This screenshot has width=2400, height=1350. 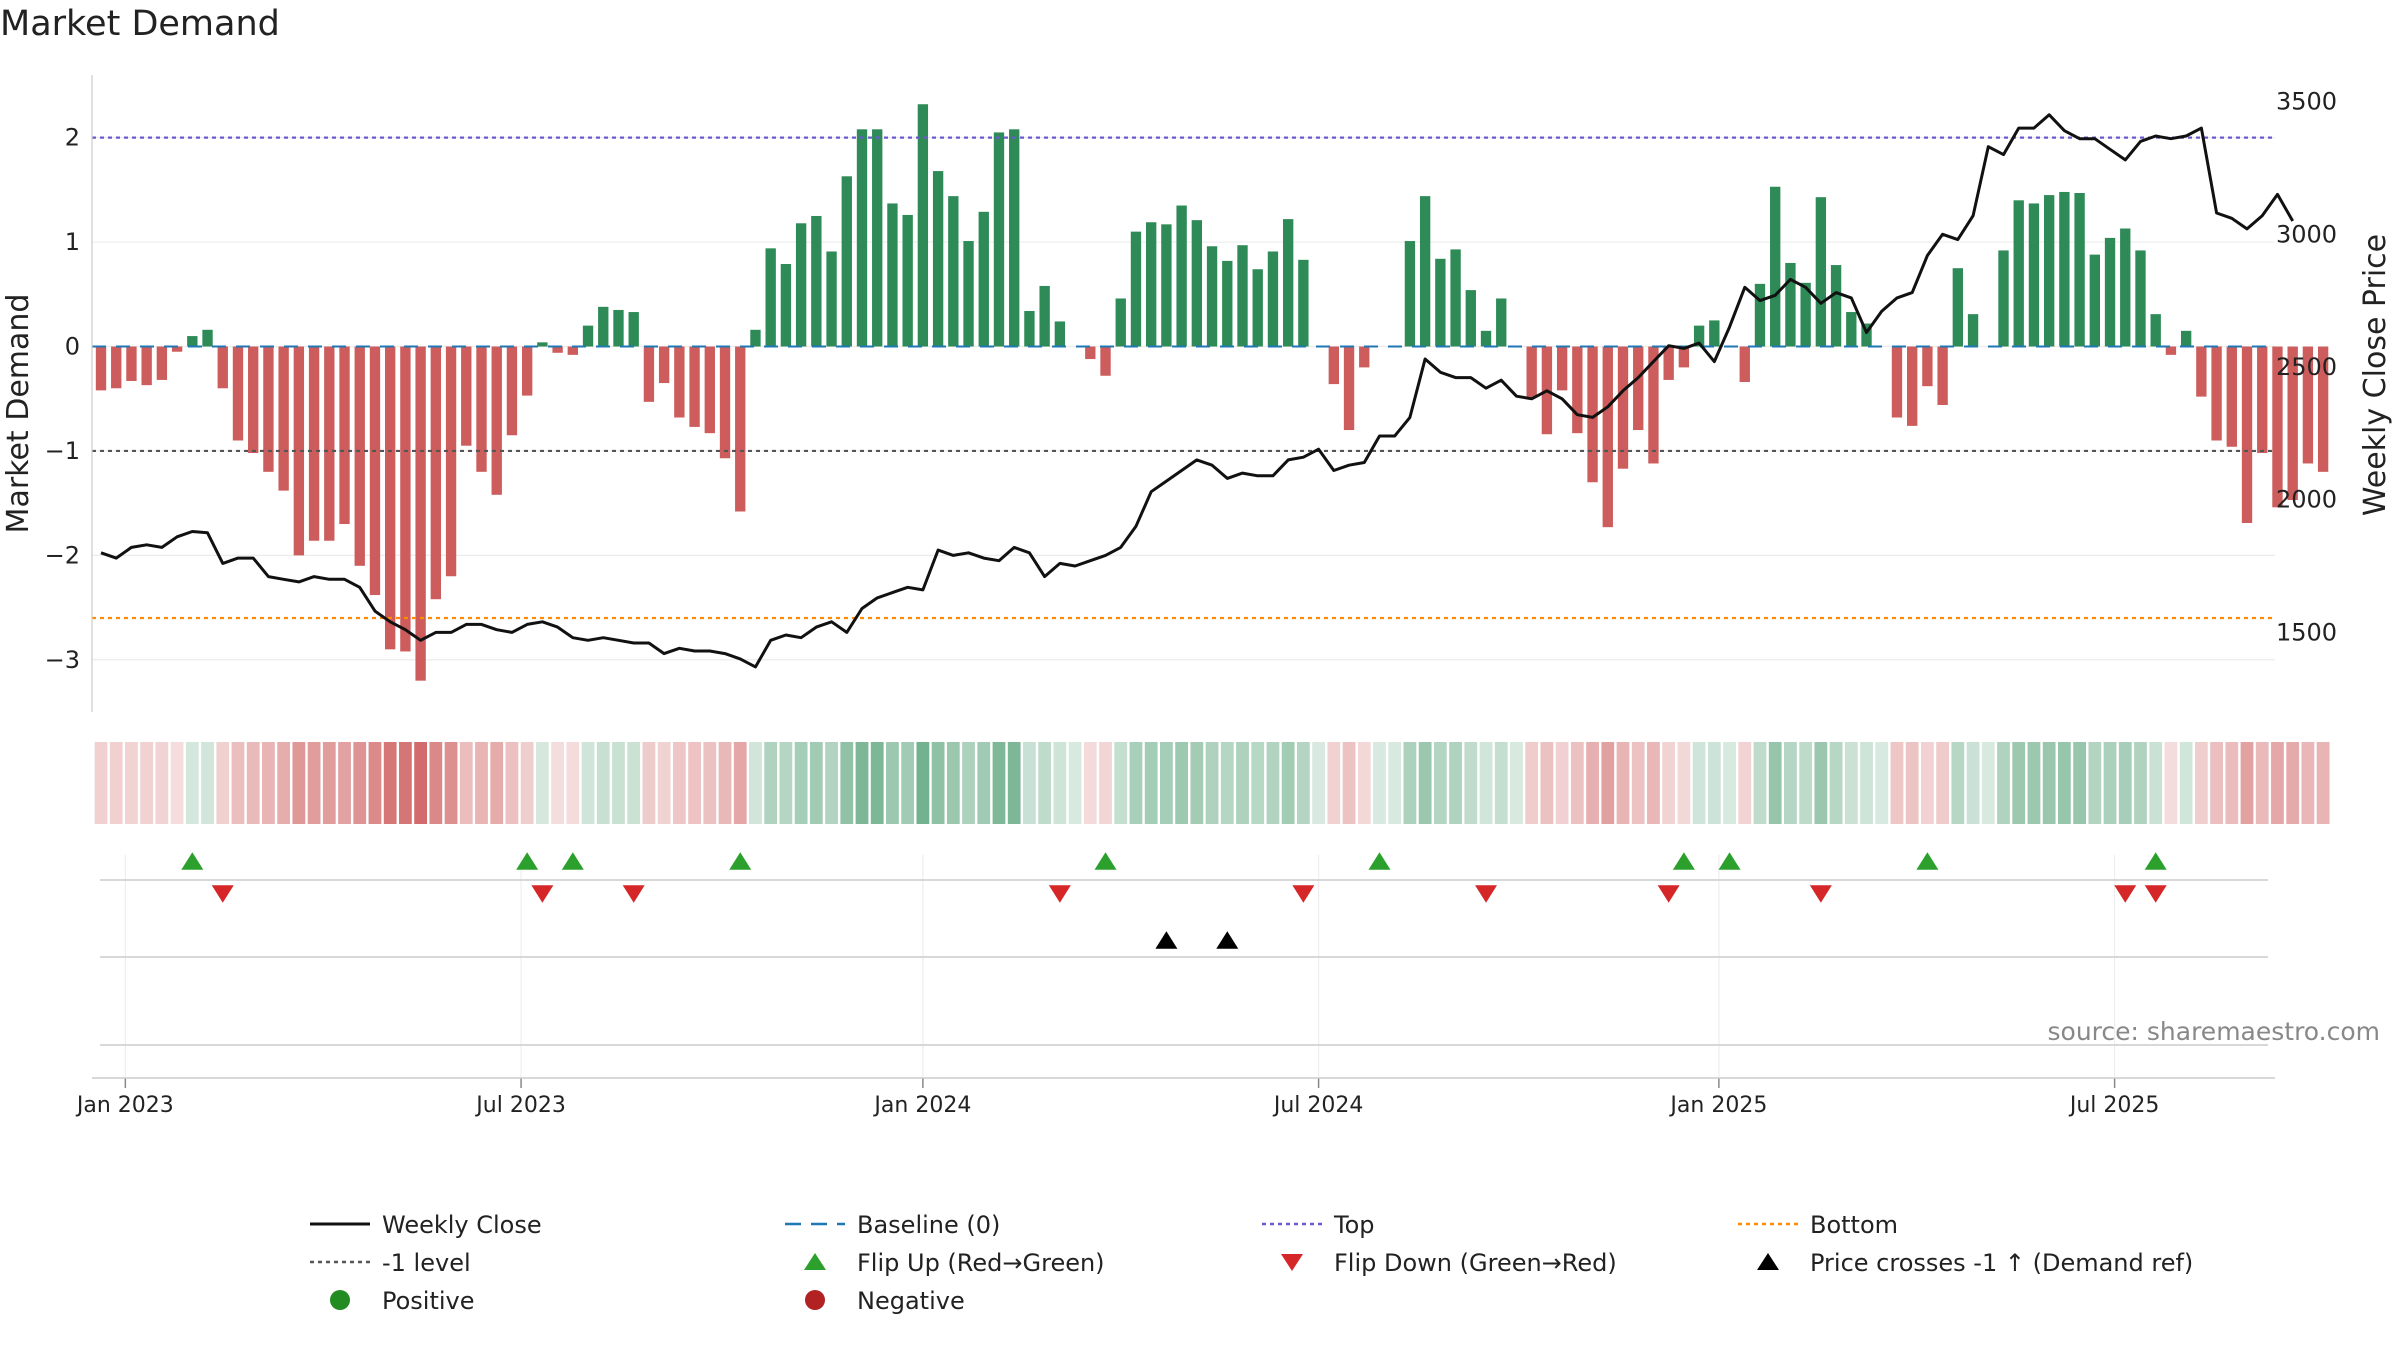 I want to click on date-tick-label: Jul 2024, so click(x=1318, y=1105).